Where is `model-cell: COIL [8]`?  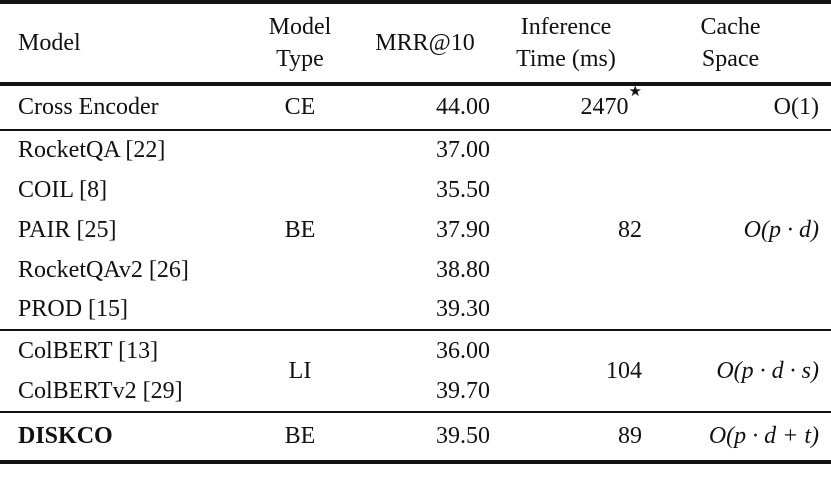 model-cell: COIL [8] is located at coordinates (63, 189).